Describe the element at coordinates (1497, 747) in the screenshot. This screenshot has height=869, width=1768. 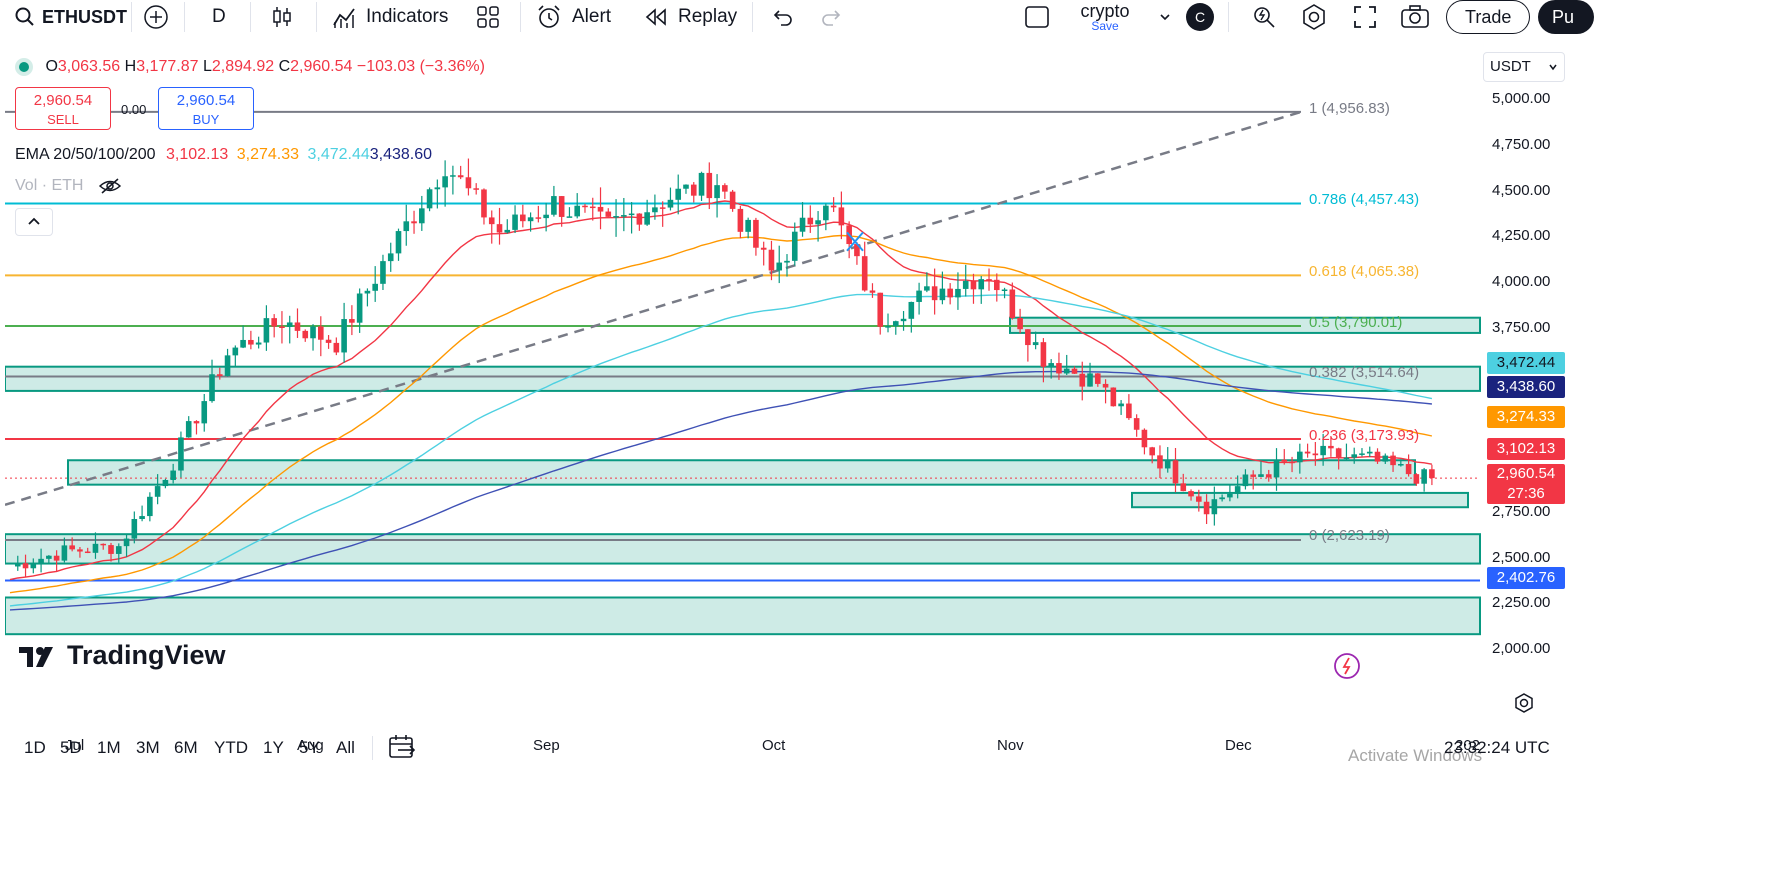
I see `utc-clock: 23:32:24 UTC` at that location.